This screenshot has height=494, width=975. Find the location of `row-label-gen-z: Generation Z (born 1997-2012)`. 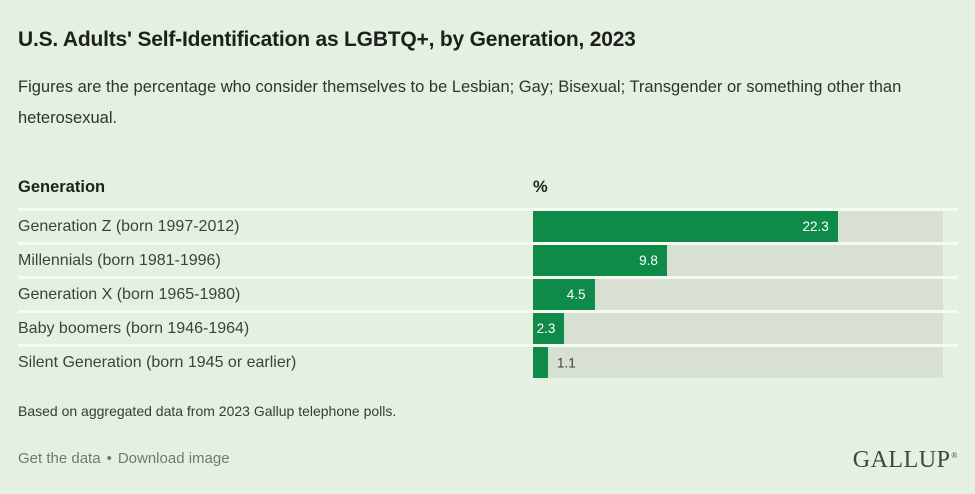

row-label-gen-z: Generation Z (born 1997-2012) is located at coordinates (129, 226).